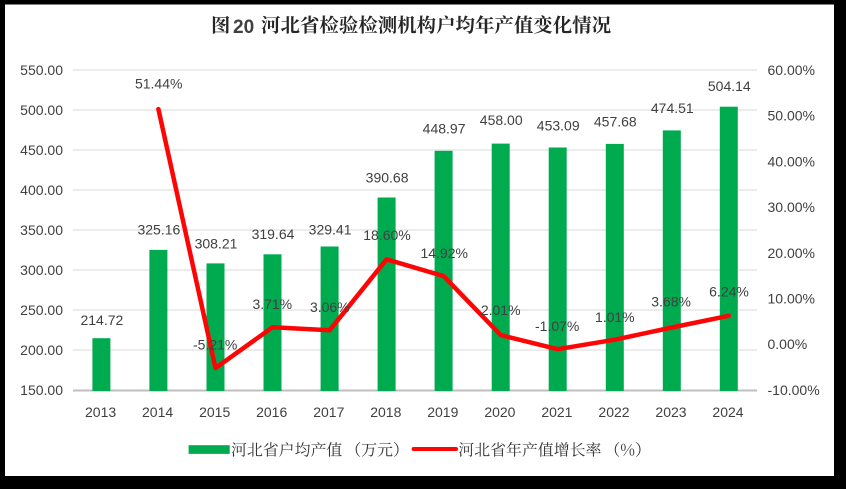 The height and width of the screenshot is (489, 846). I want to click on svg-text: 350.00, so click(41, 230).